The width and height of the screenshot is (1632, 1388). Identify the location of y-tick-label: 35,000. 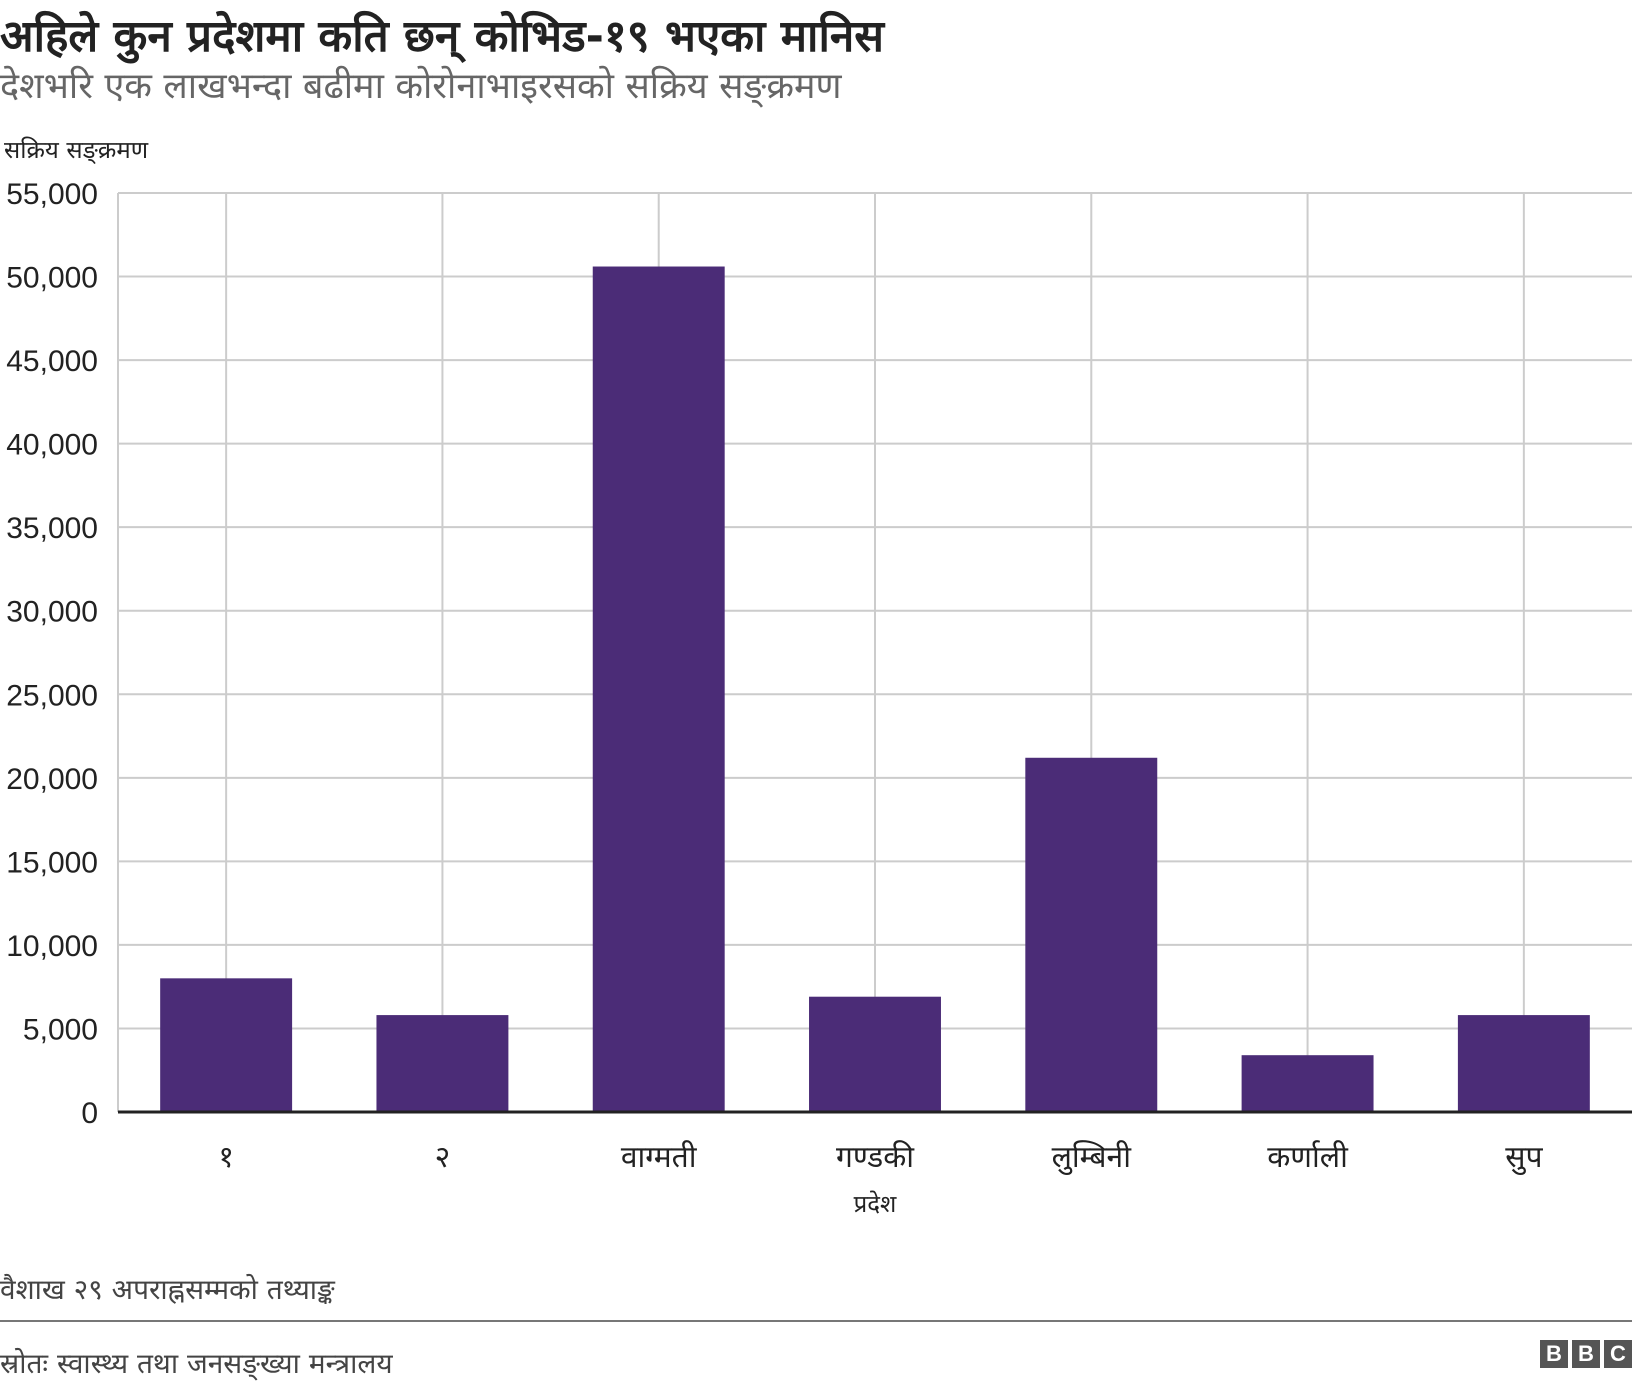
(52, 528).